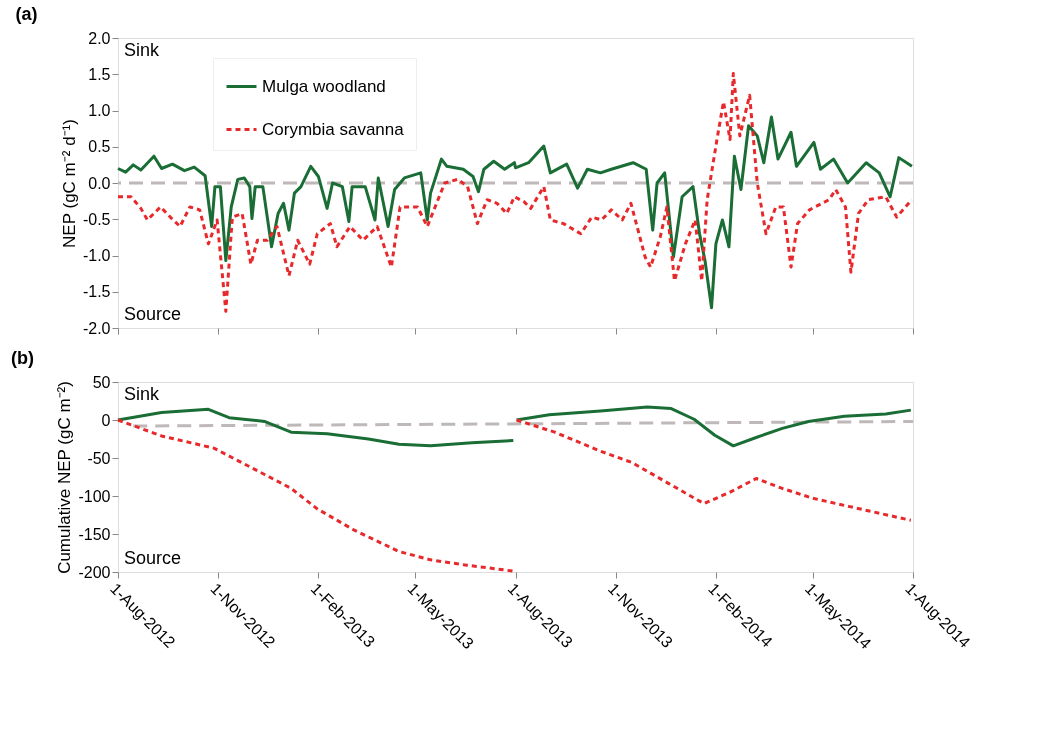  What do you see at coordinates (96, 255) in the screenshot?
I see `y-tick-label: -1.0` at bounding box center [96, 255].